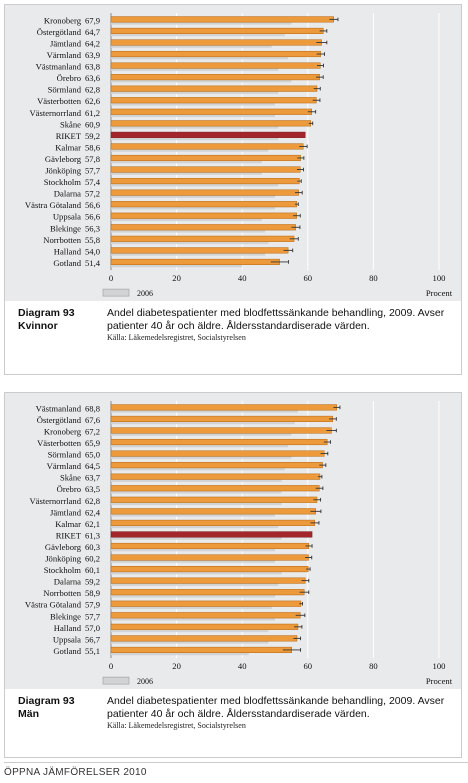 This screenshot has width=468, height=783. Describe the element at coordinates (67, 217) in the screenshot. I see `category-label-17: Uppsala` at that location.